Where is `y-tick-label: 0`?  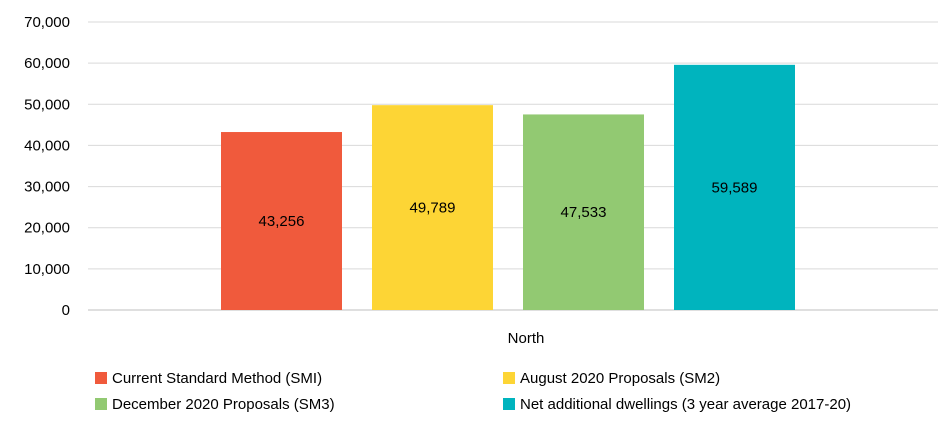 y-tick-label: 0 is located at coordinates (66, 310).